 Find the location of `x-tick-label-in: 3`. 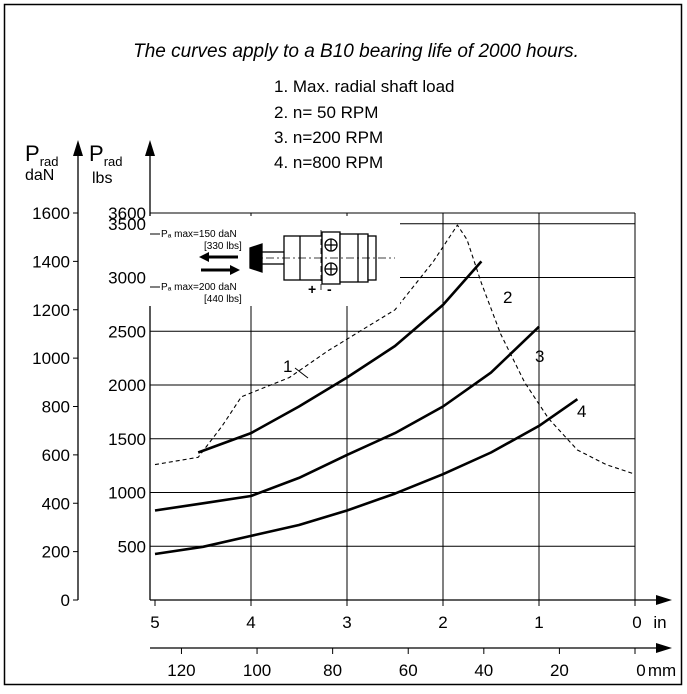

x-tick-label-in: 3 is located at coordinates (346, 622).